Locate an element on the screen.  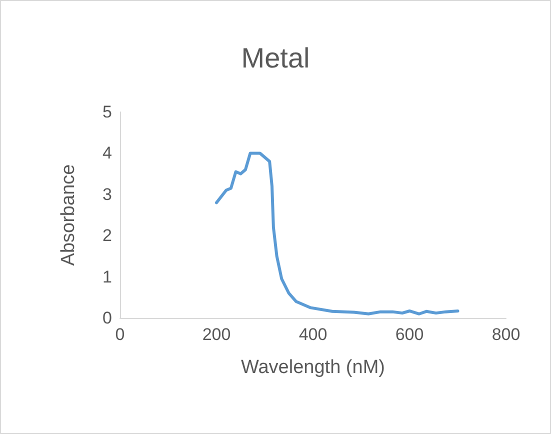
x-tick-label: 200 is located at coordinates (216, 334).